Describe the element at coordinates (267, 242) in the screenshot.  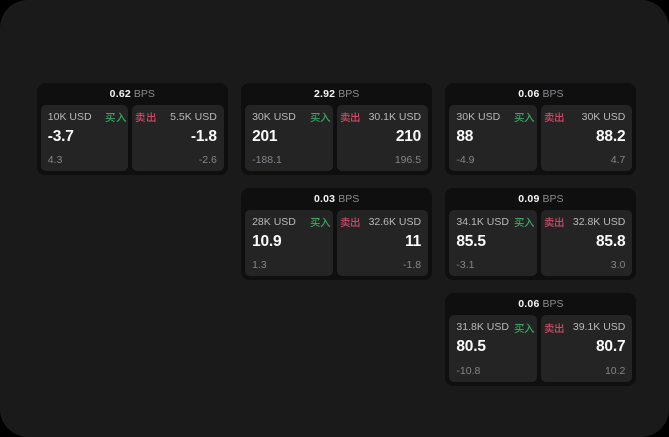
I see `buy-price: 10.9` at that location.